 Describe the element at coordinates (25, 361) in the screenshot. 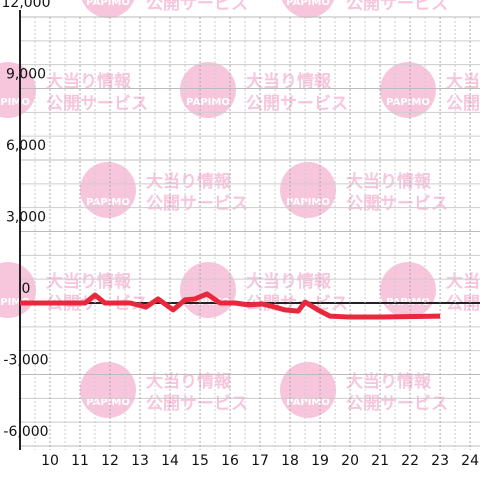

I see `y-tick-label: -3,000` at that location.